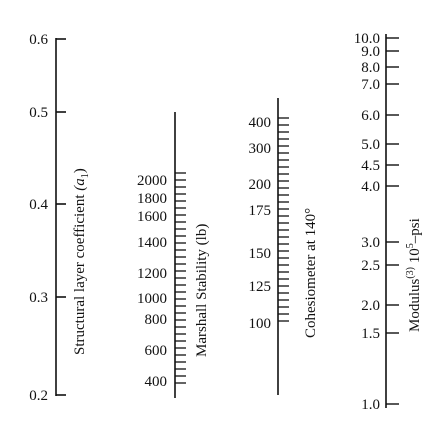 The image size is (435, 421). What do you see at coordinates (260, 123) in the screenshot?
I see `tick-label-cohesiometer-0: 400` at bounding box center [260, 123].